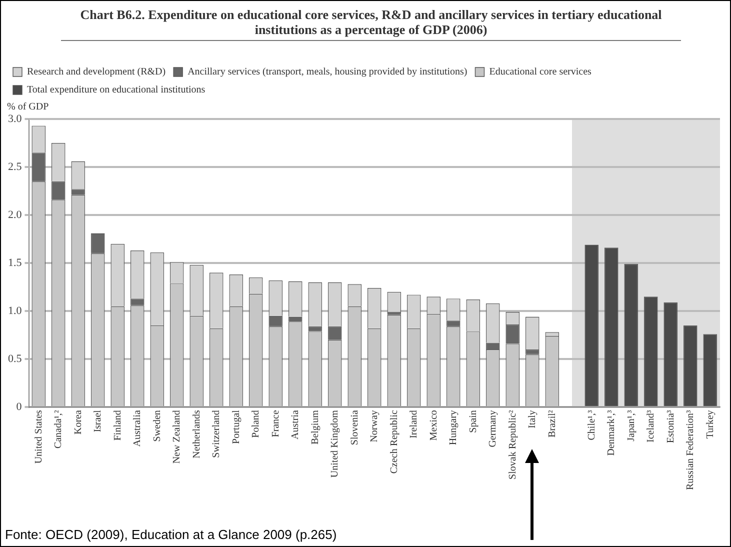  What do you see at coordinates (434, 425) in the screenshot?
I see `x-tick-label: Mexico` at bounding box center [434, 425].